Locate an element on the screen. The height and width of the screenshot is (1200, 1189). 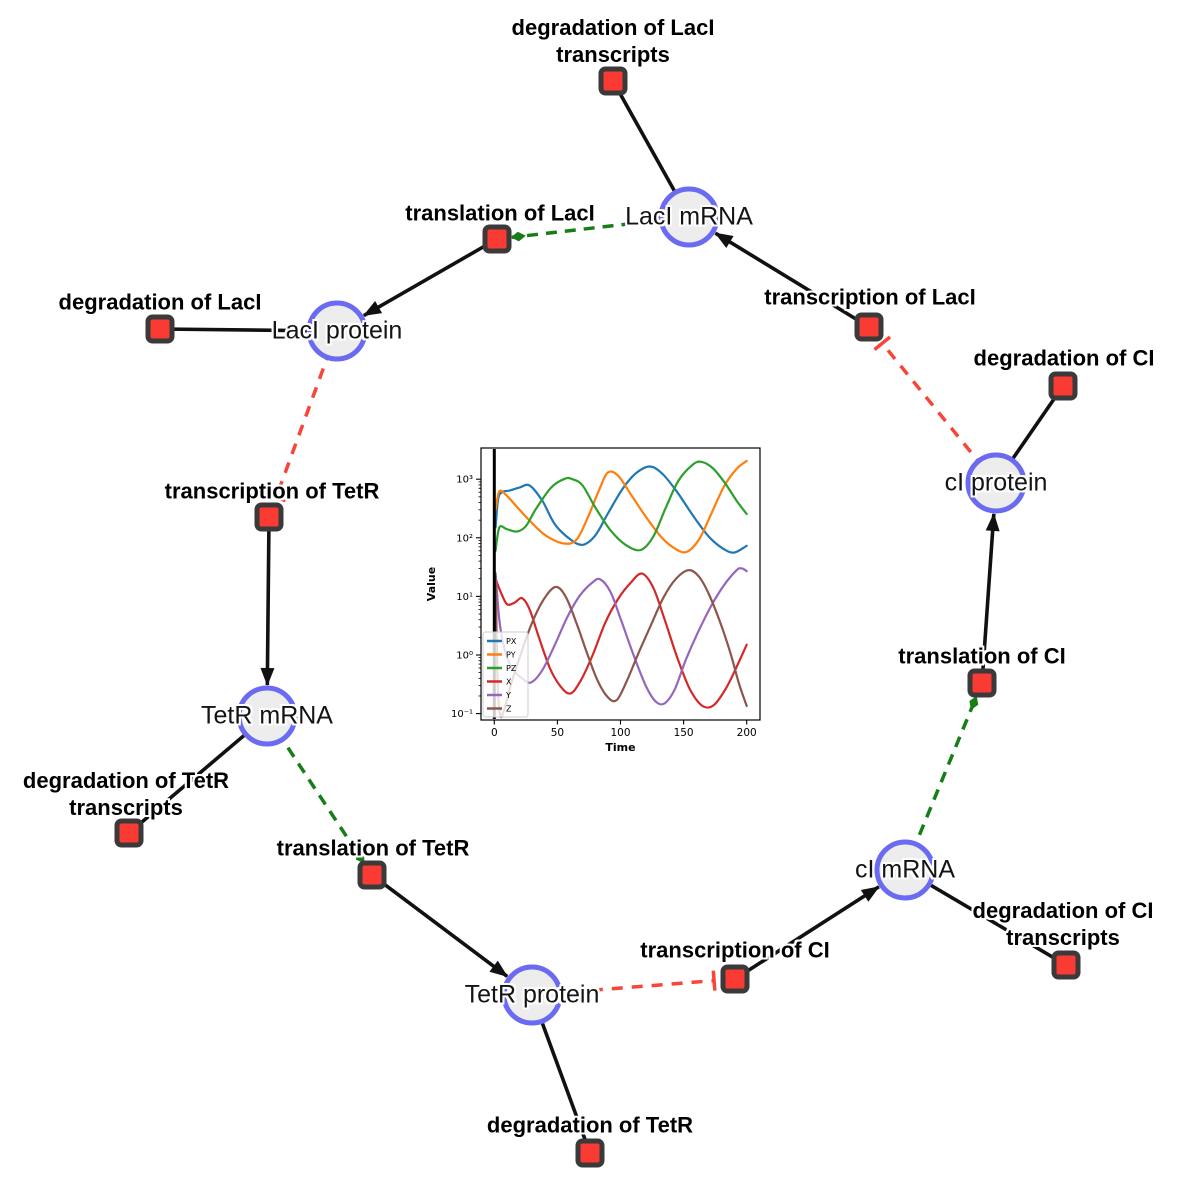
reaction-node-transc-laci is located at coordinates (869, 327).